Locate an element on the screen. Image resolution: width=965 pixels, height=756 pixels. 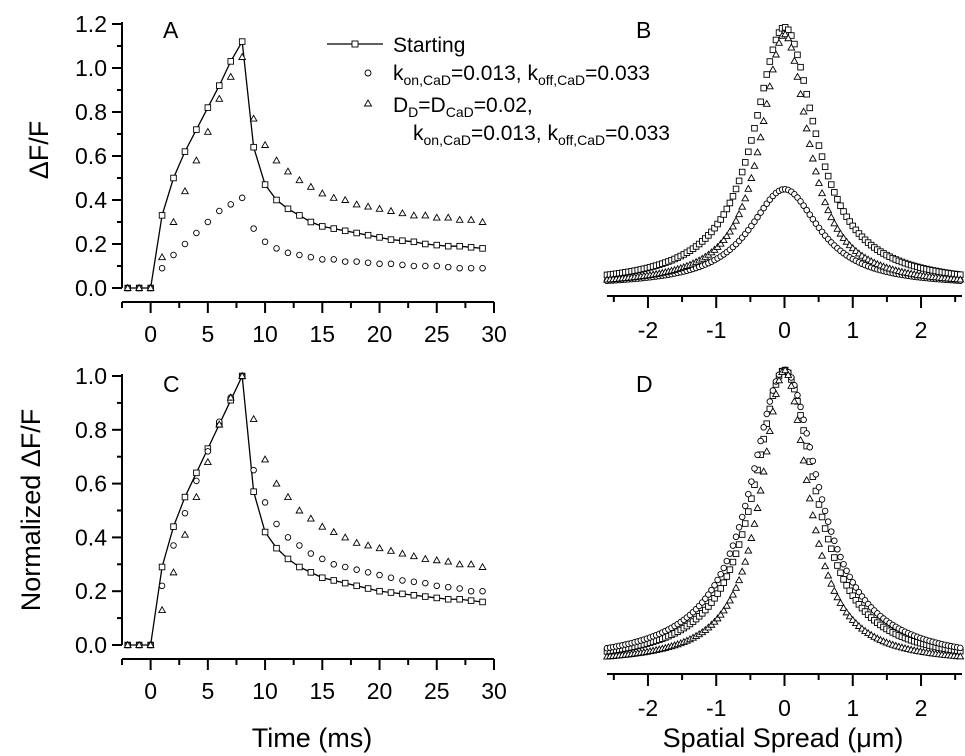
panel-b-x-tick-label: 1 is located at coordinates (852, 330).